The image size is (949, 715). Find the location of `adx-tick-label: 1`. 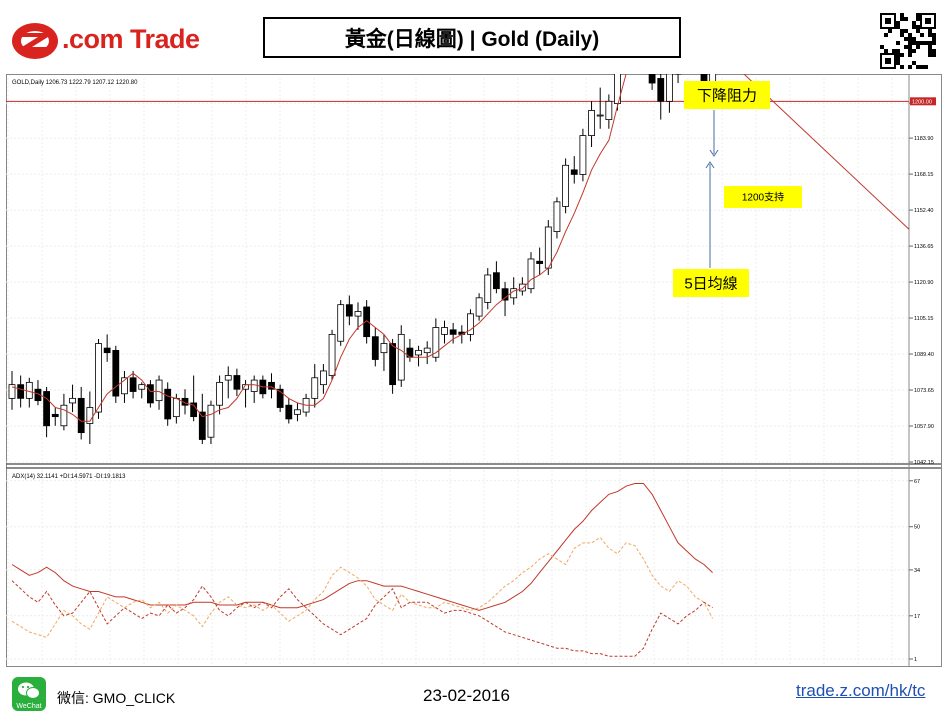

adx-tick-label: 1 is located at coordinates (915, 660).